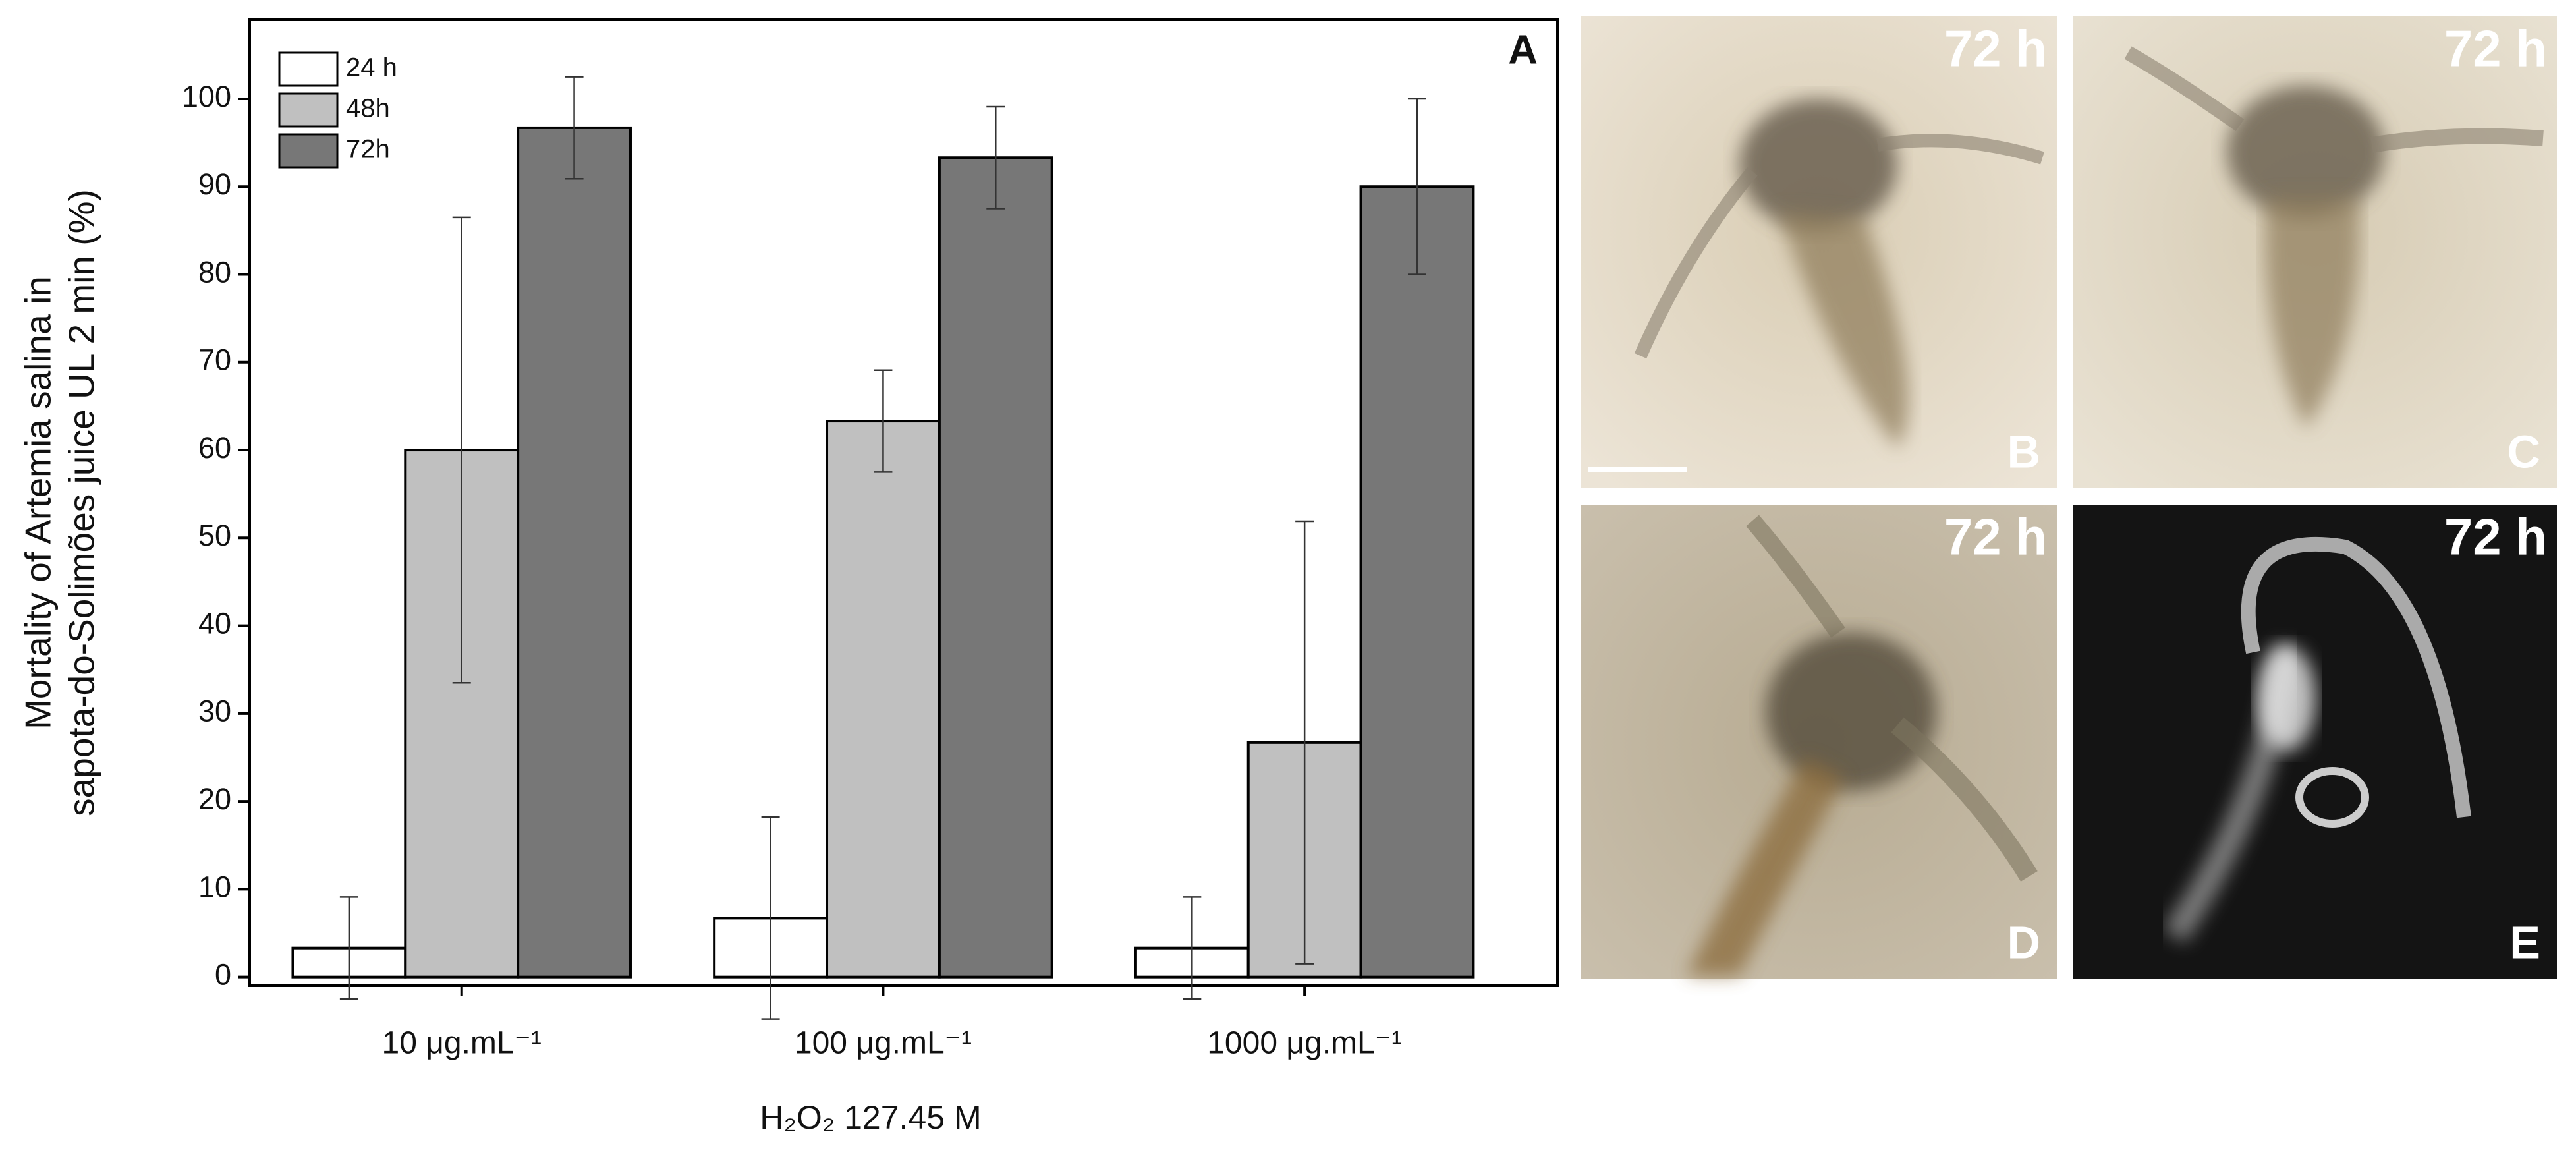 The height and width of the screenshot is (1165, 2576). Describe the element at coordinates (368, 108) in the screenshot. I see `legend-label: 48h` at that location.